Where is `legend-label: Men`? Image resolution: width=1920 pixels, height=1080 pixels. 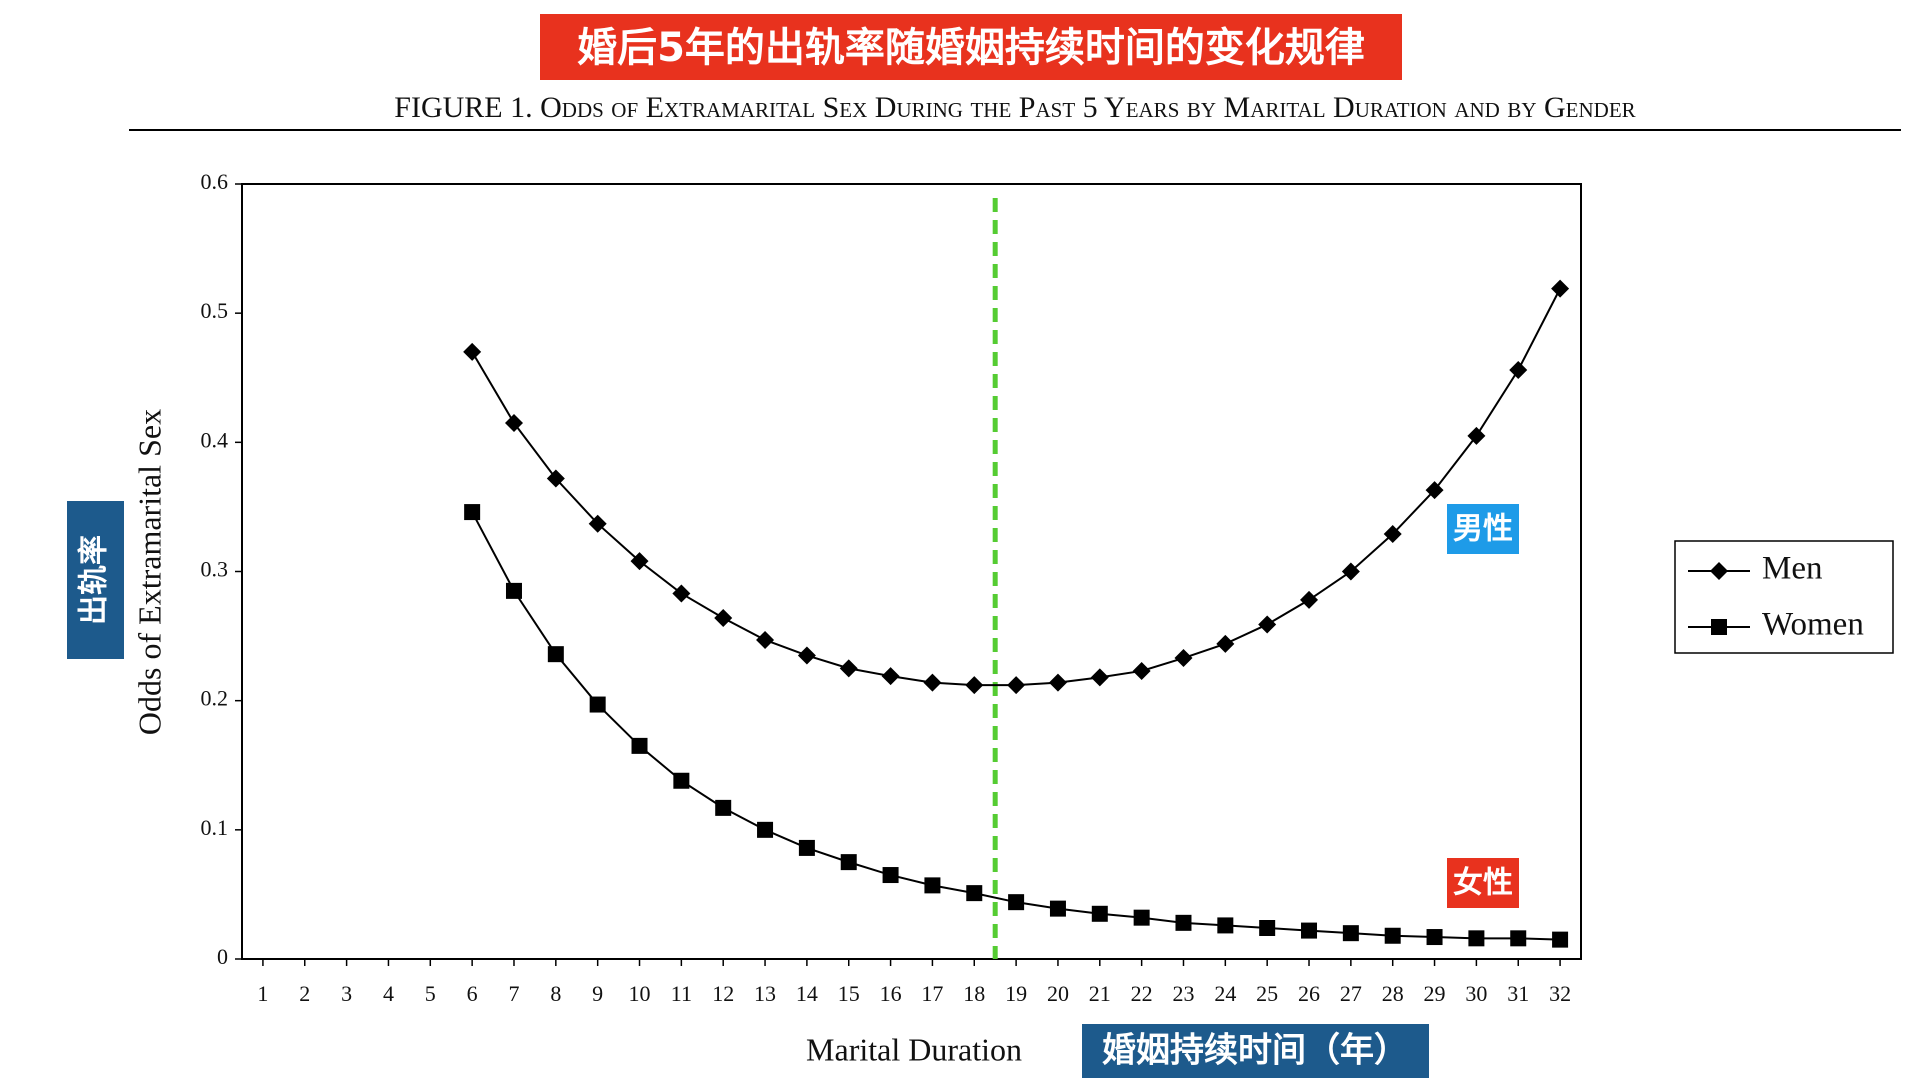 legend-label: Men is located at coordinates (1792, 569).